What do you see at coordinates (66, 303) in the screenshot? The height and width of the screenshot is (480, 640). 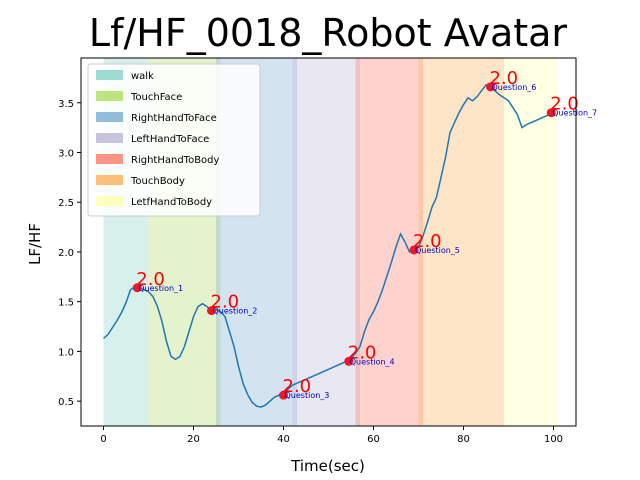 I see `y-tick-label: 1.5` at bounding box center [66, 303].